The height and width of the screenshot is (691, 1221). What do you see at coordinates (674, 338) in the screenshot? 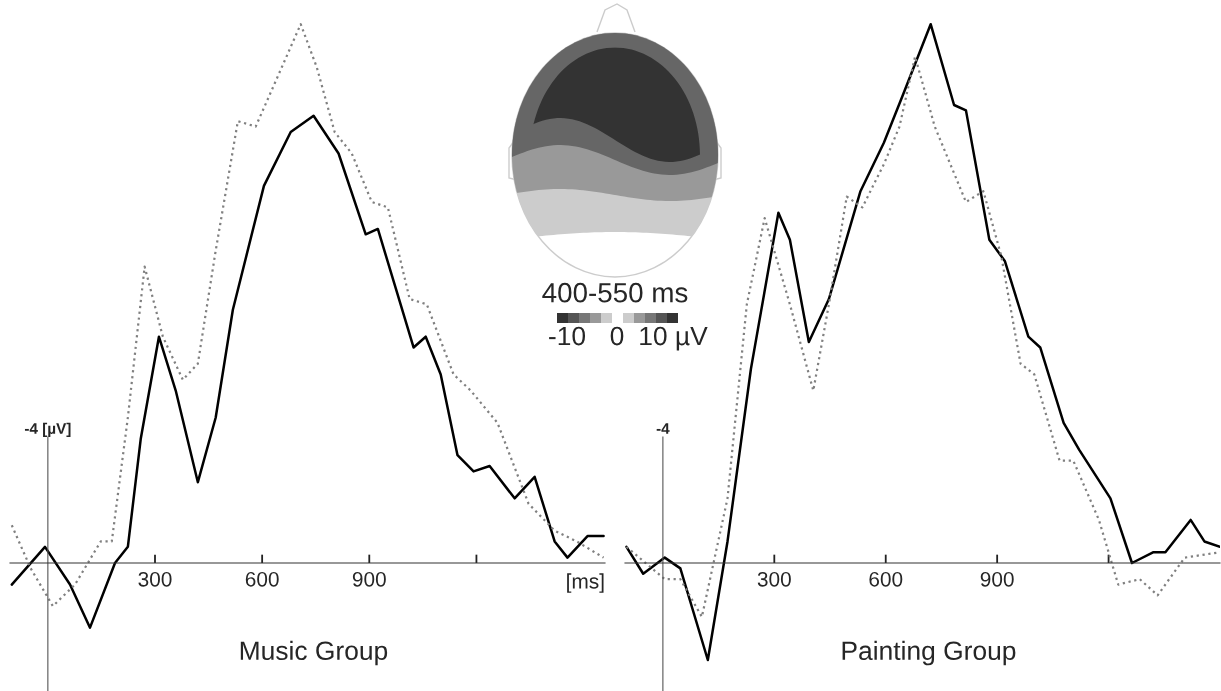
I see `annotation: 10 µV` at bounding box center [674, 338].